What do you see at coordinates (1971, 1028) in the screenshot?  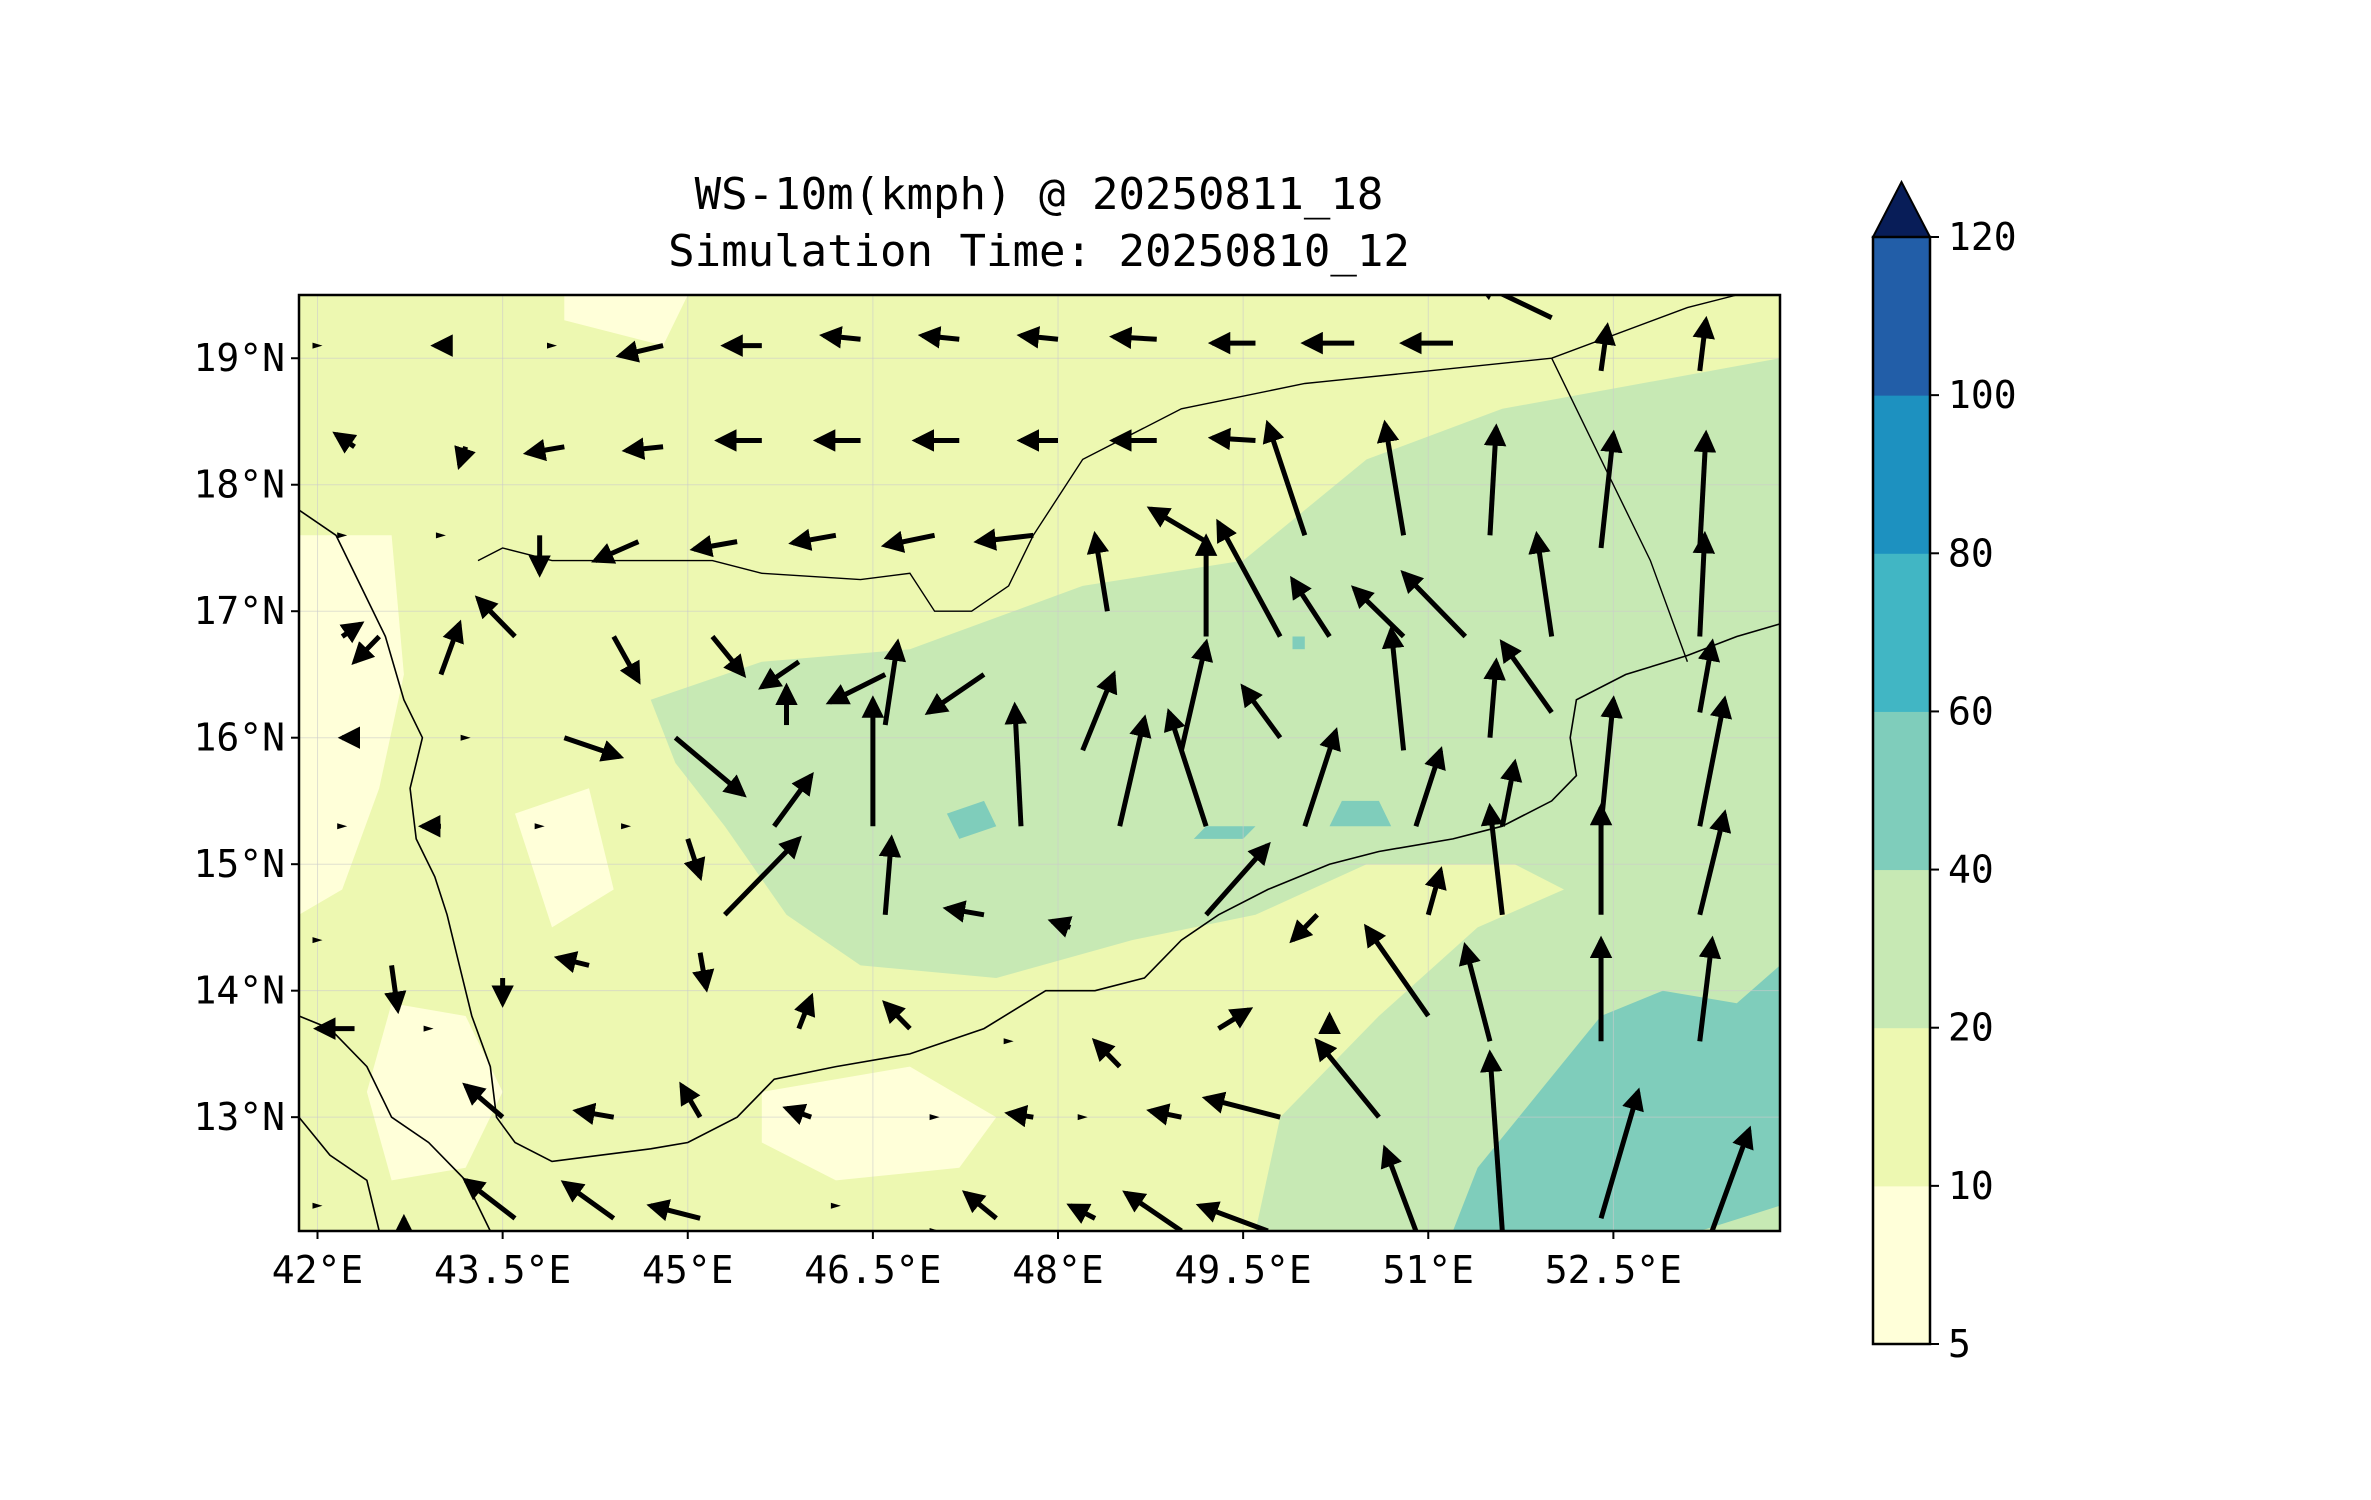 I see `colorbar-tick-label: 20` at bounding box center [1971, 1028].